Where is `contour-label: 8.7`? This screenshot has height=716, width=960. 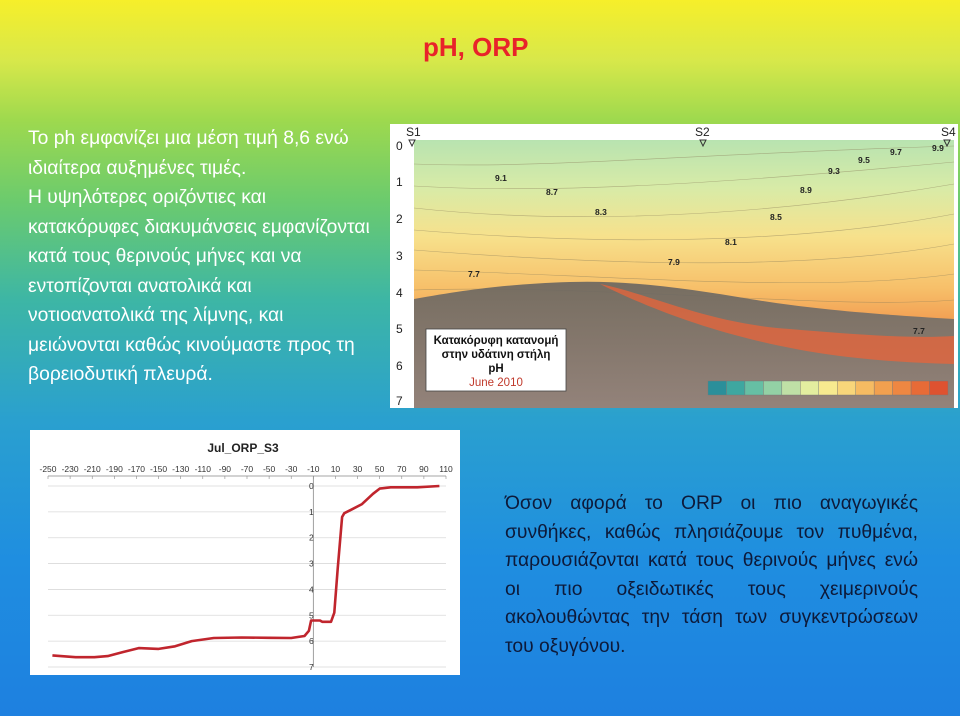
contour-label: 8.7 is located at coordinates (552, 192).